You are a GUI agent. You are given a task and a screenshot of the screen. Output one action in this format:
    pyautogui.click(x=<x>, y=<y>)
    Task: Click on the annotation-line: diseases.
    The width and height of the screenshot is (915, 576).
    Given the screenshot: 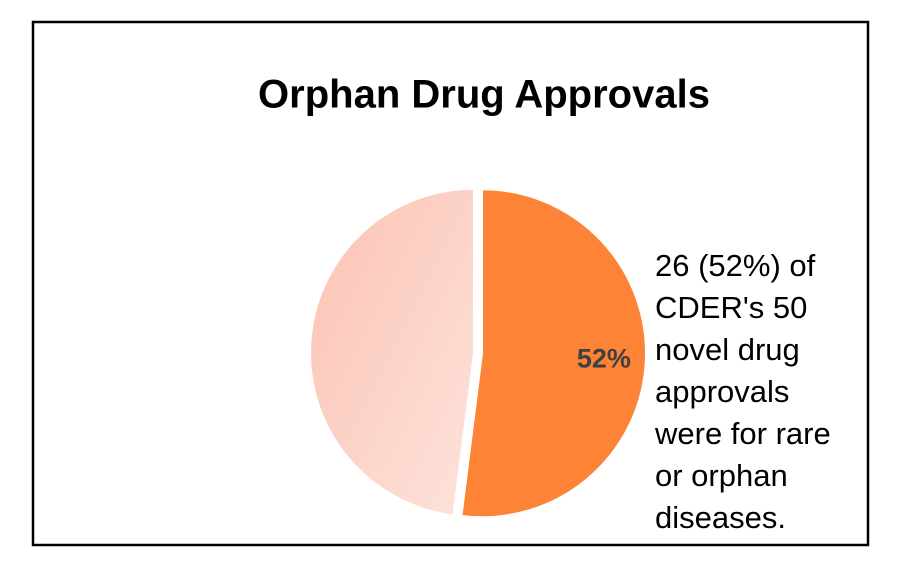 What is the action you would take?
    pyautogui.click(x=720, y=517)
    